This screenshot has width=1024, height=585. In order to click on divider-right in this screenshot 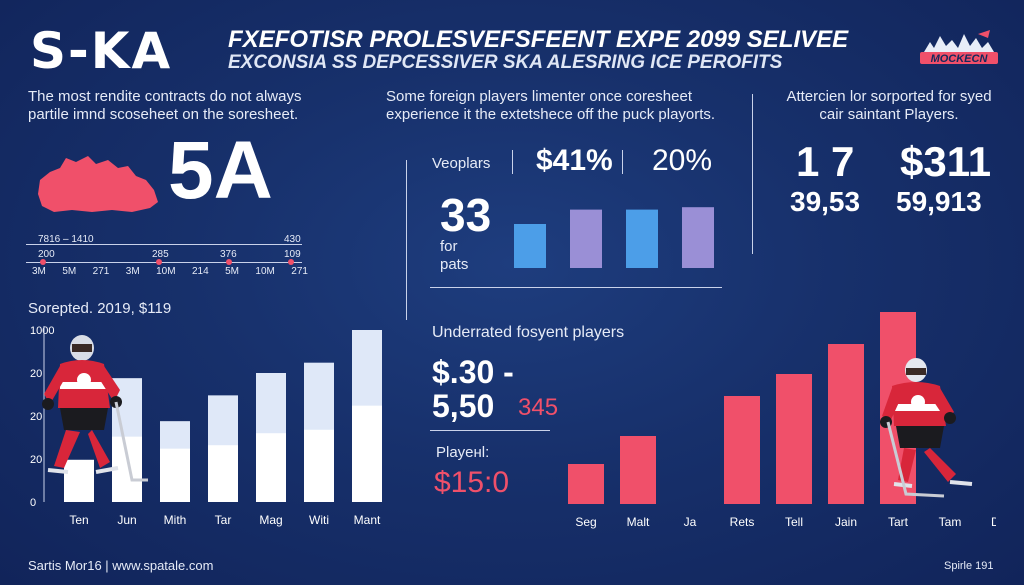, I will do `click(752, 174)`.